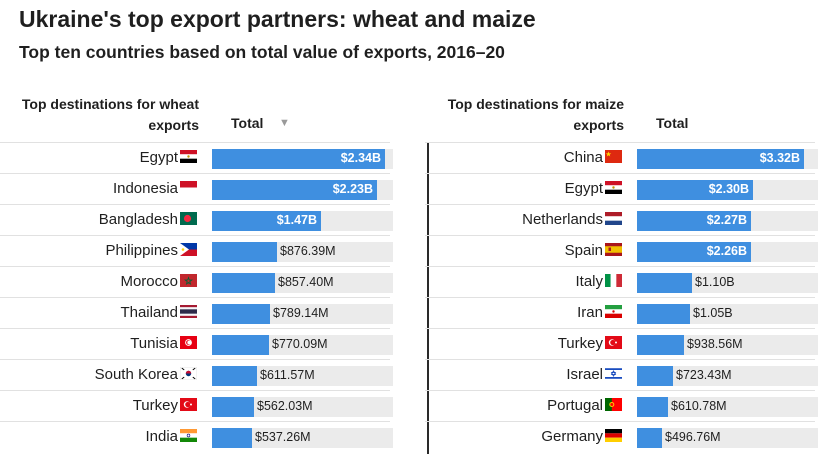 The height and width of the screenshot is (457, 823). Describe the element at coordinates (726, 220) in the screenshot. I see `value-label-netherlands: $2.27B` at that location.